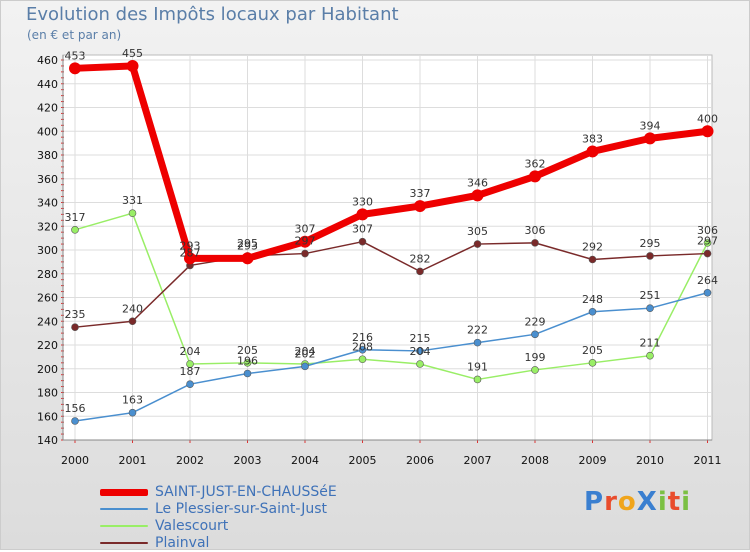 This screenshot has height=552, width=750. What do you see at coordinates (47, 203) in the screenshot?
I see `y-tick-label: 340` at bounding box center [47, 203].